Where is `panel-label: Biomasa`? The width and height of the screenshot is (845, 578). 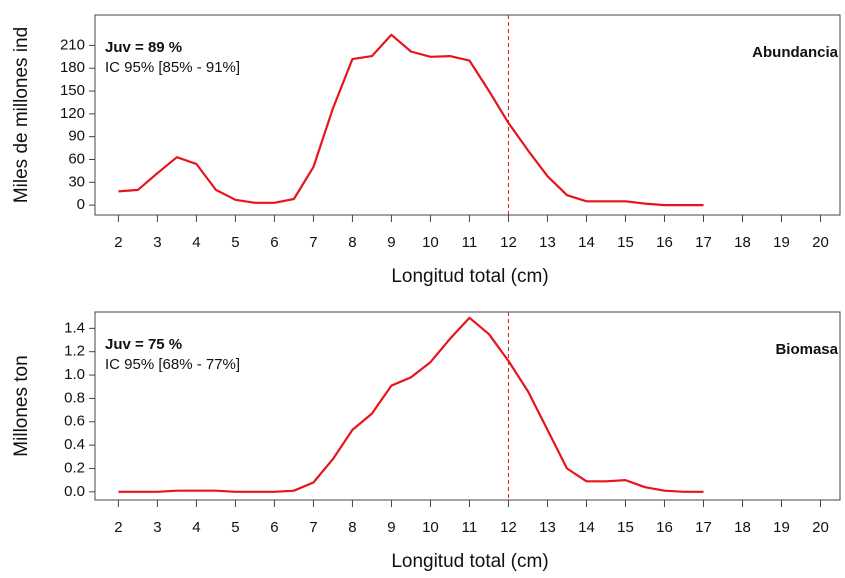 panel-label: Biomasa is located at coordinates (806, 349).